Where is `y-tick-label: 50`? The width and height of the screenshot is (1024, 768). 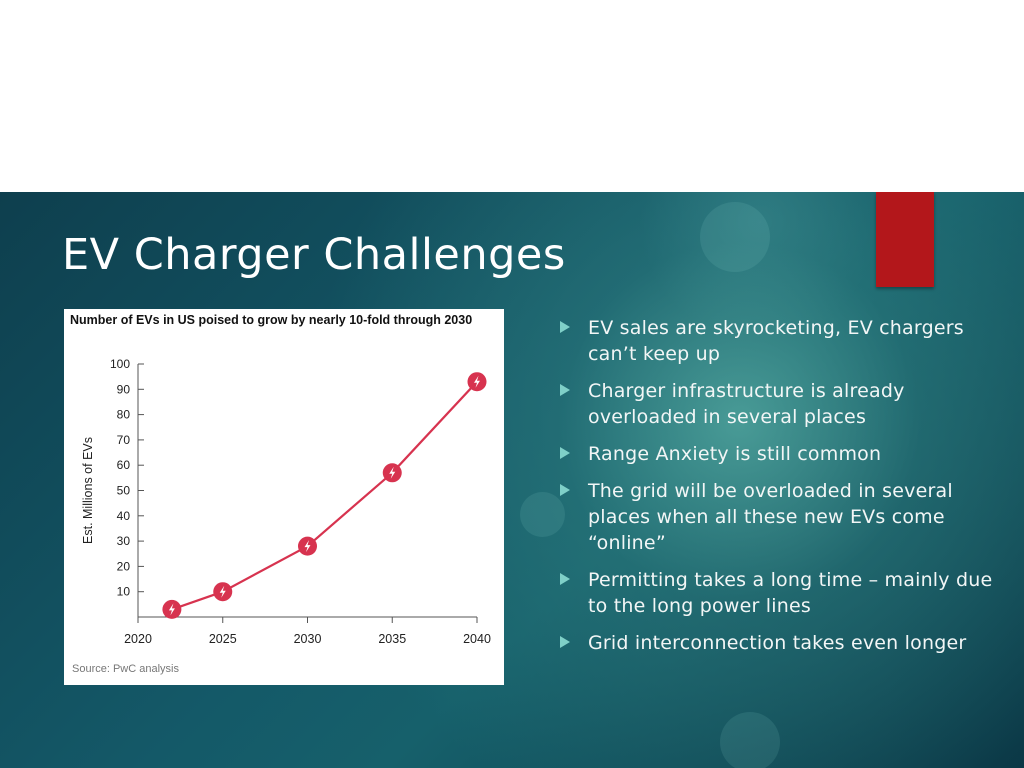
y-tick-label: 50 is located at coordinates (124, 491).